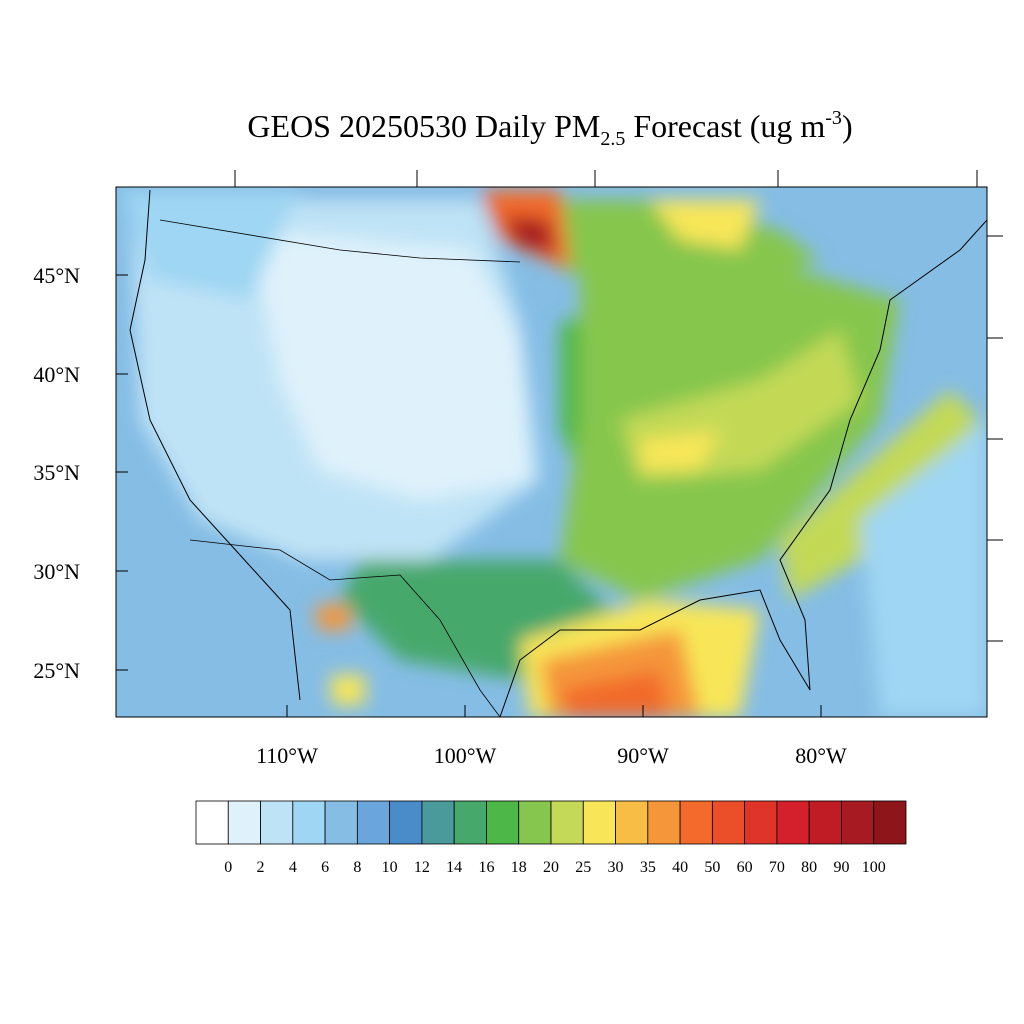  Describe the element at coordinates (215, 445) in the screenshot. I see `coastline` at that location.